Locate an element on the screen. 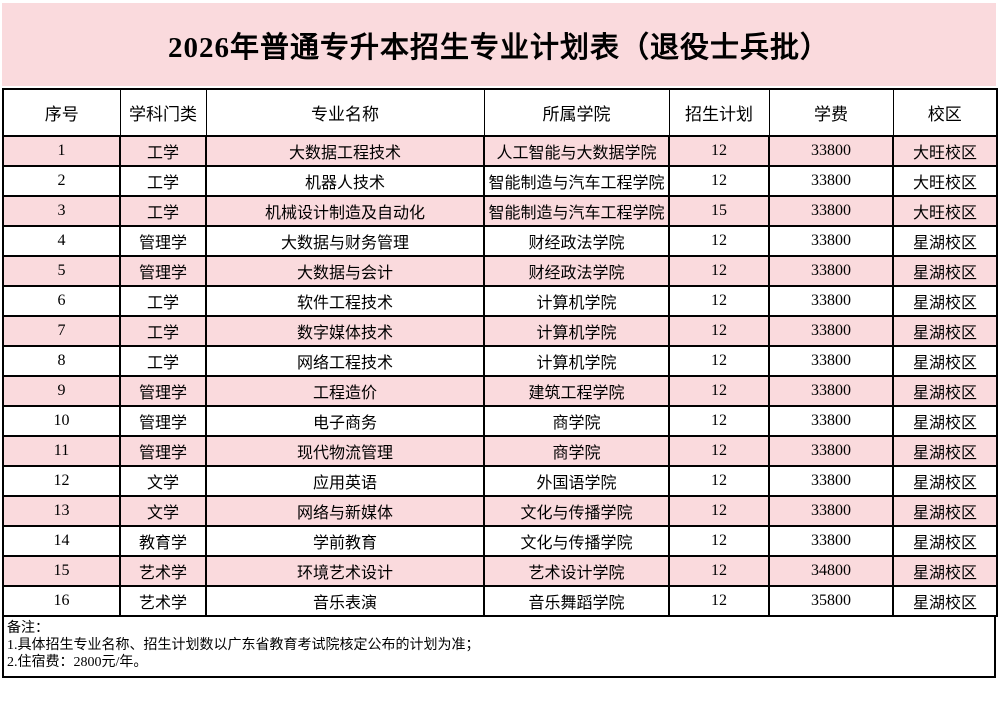 The width and height of the screenshot is (999, 715). table-cell: 7 is located at coordinates (61, 331).